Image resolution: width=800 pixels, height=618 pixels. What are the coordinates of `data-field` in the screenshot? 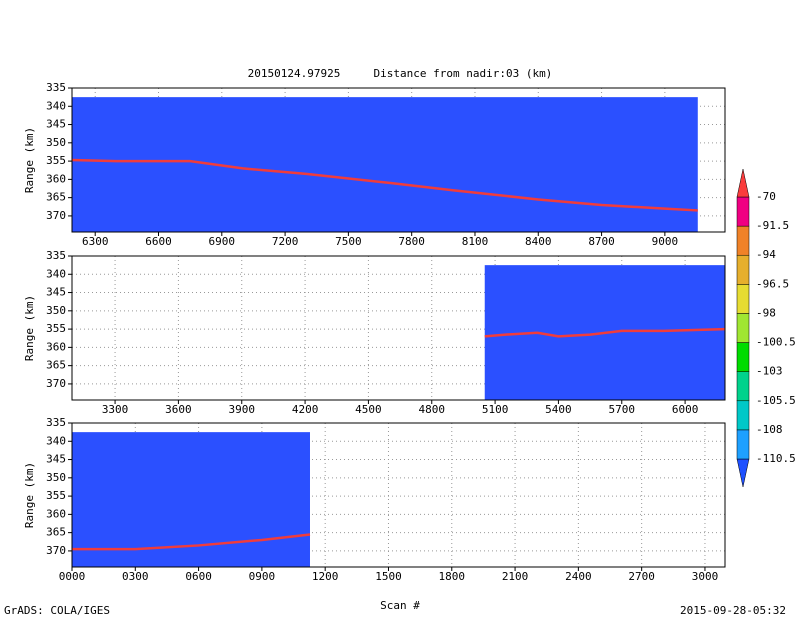 It's located at (191, 499).